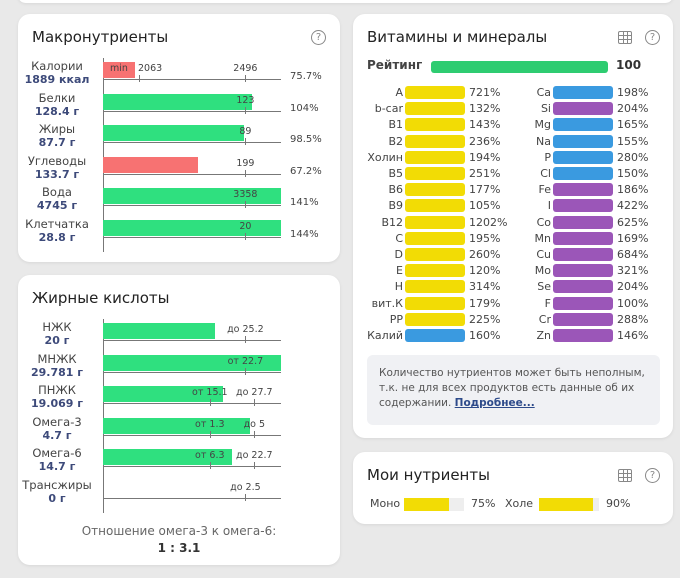 The width and height of the screenshot is (680, 578). Describe the element at coordinates (488, 222) in the screenshot. I see `vitamin-percent: 1202%` at that location.